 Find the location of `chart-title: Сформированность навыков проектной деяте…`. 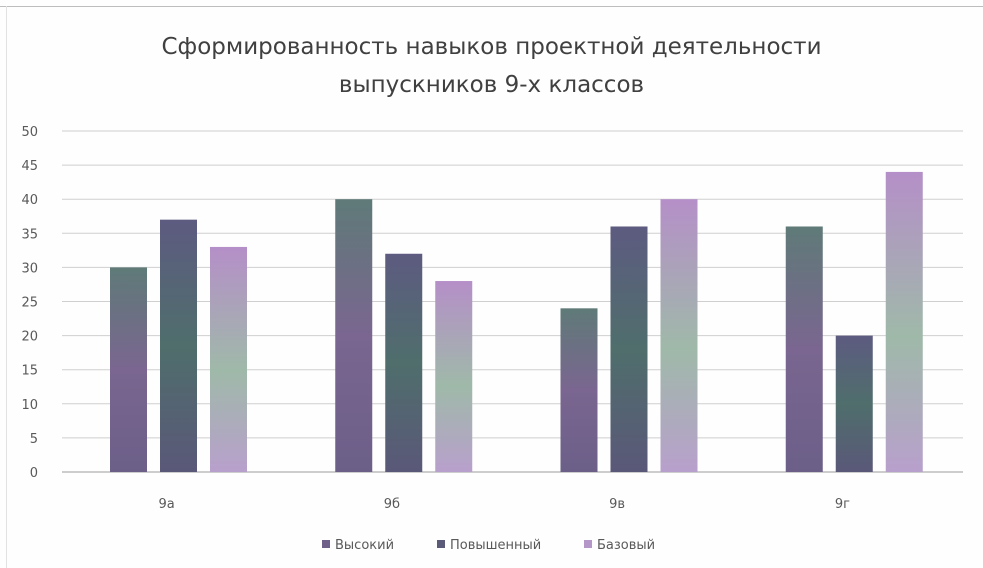

chart-title: Сформированность навыков проектной деяте… is located at coordinates (491, 66).